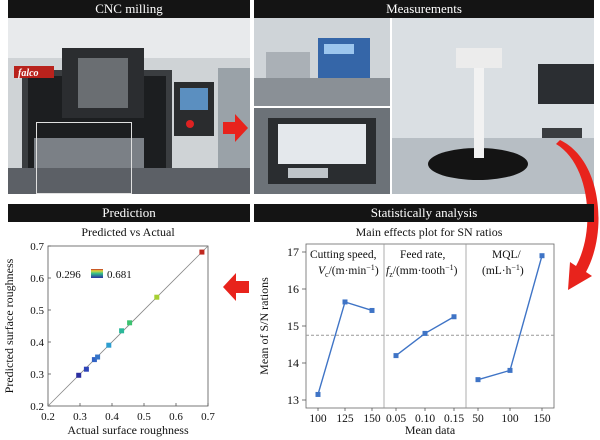 This screenshot has height=440, width=600. Describe the element at coordinates (97, 273) in the screenshot. I see `colorbar` at that location.